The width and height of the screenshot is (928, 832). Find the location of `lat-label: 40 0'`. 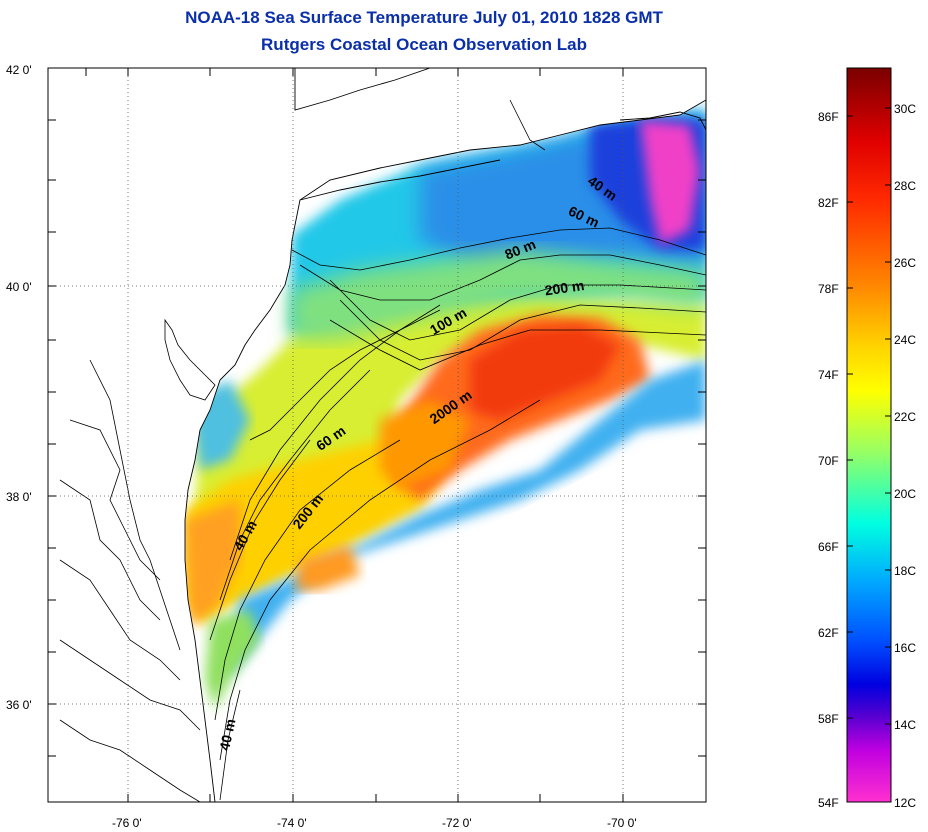

lat-label: 40 0' is located at coordinates (19, 287).